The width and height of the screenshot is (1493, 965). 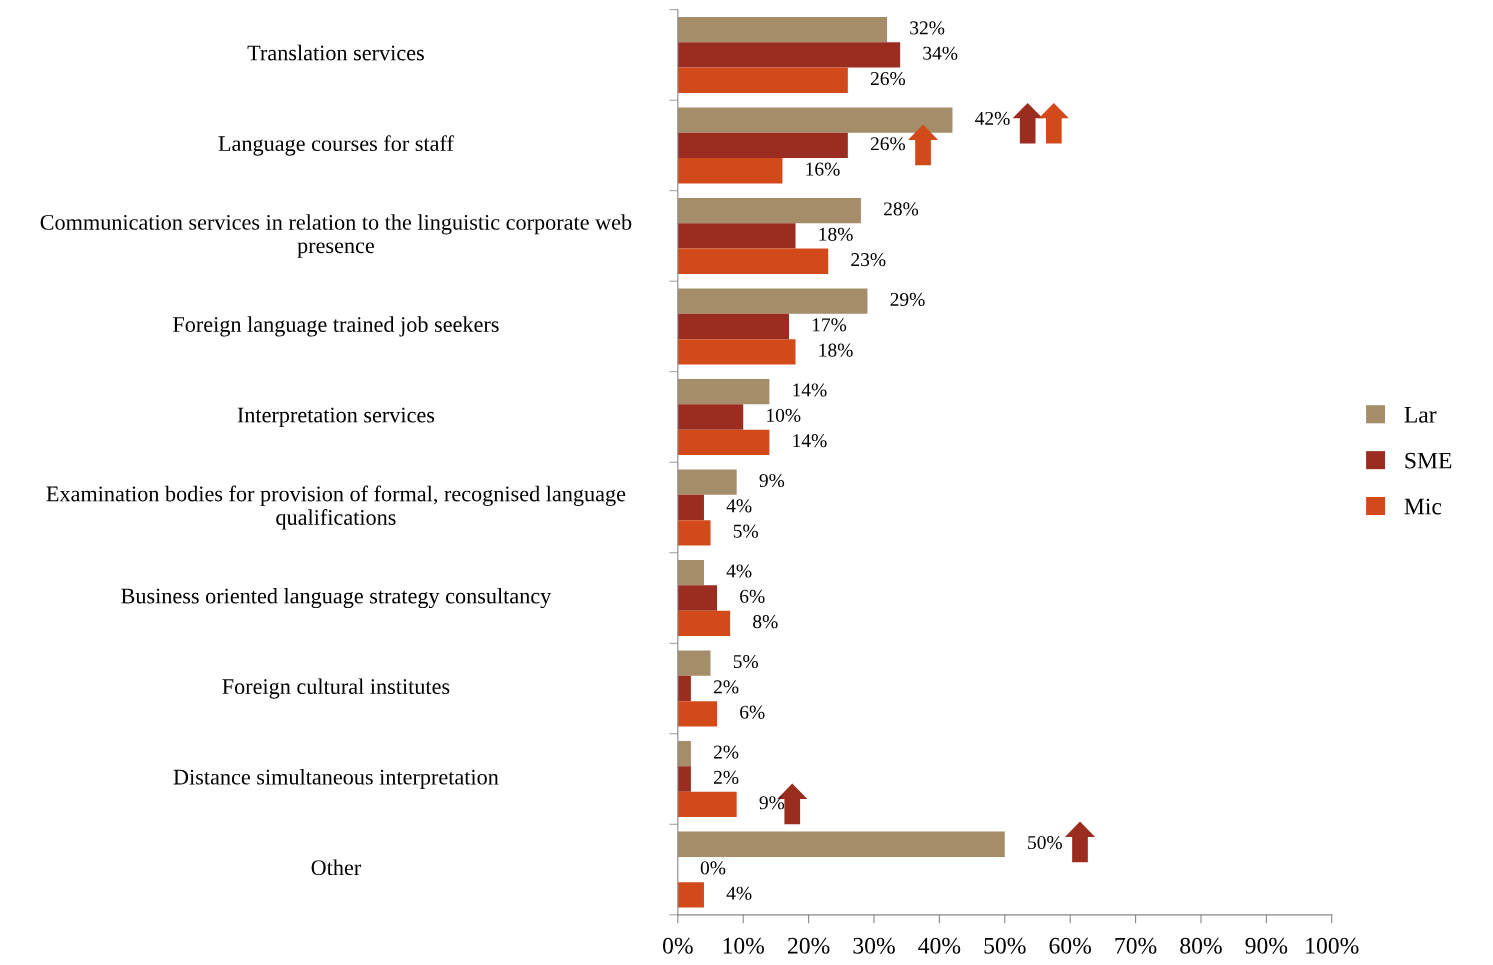 I want to click on y-tick-label: Translation services, so click(x=335, y=52).